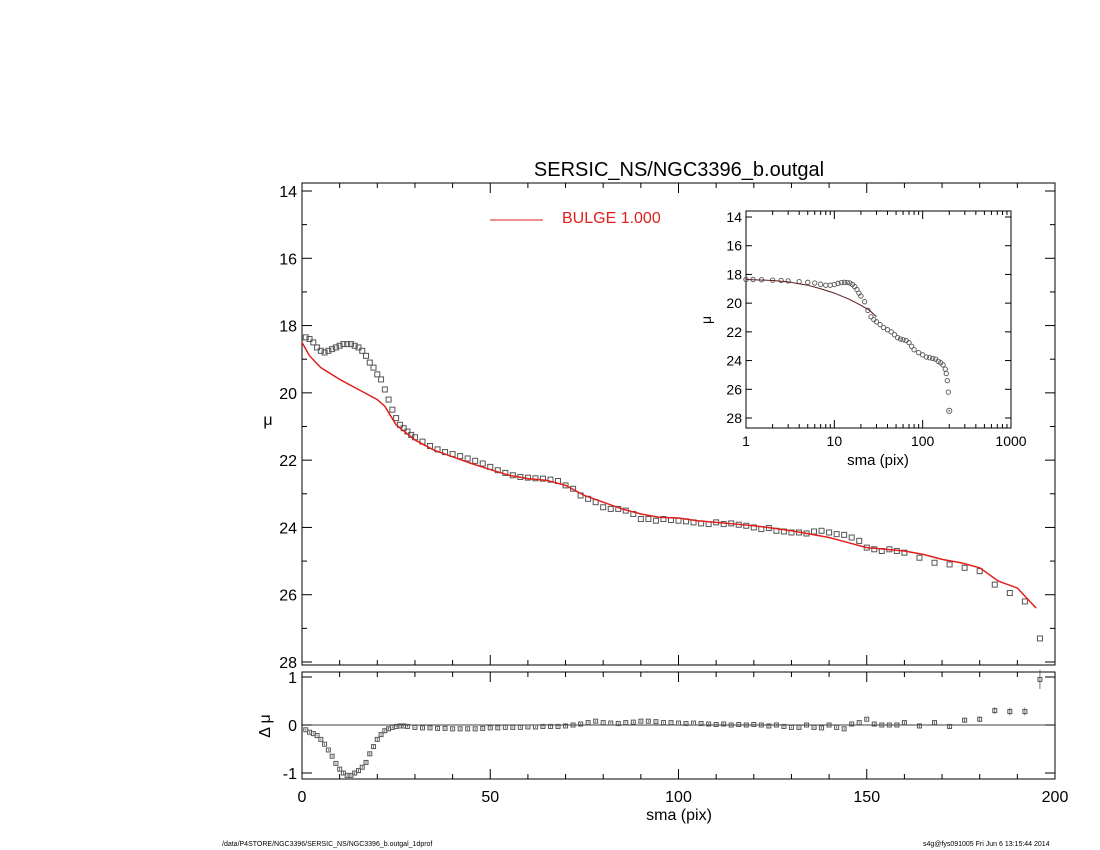 The width and height of the screenshot is (1100, 850). Describe the element at coordinates (290, 774) in the screenshot. I see `residual-y-tick-label: -1` at that location.